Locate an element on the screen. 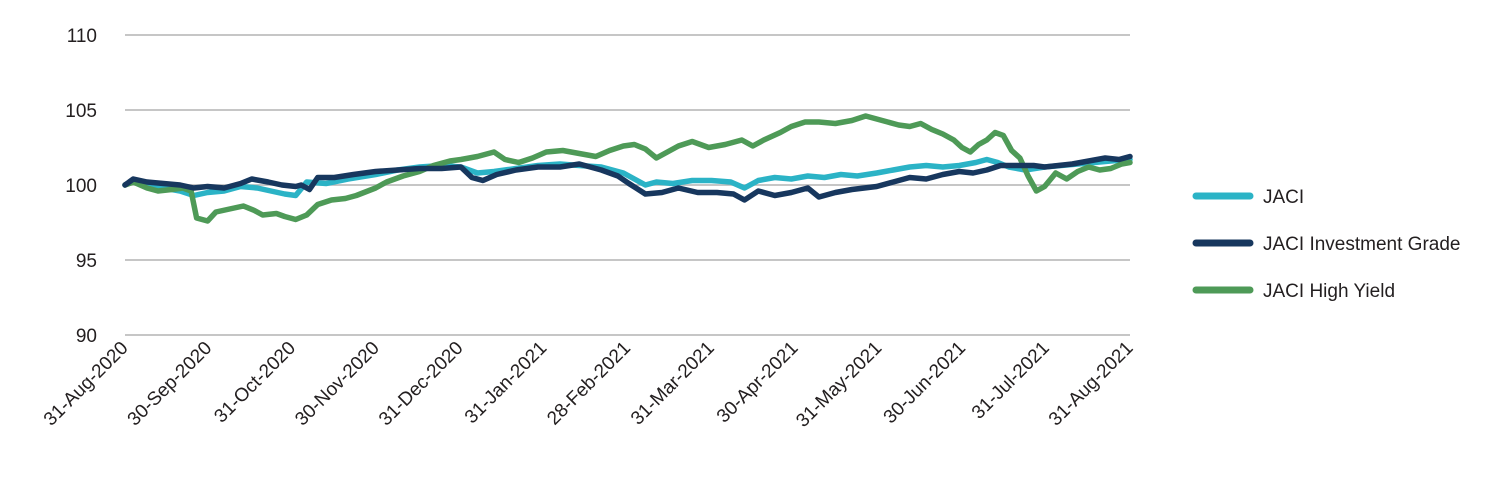 The width and height of the screenshot is (1502, 482). legend-label: JACI Investment Grade is located at coordinates (1361, 244).